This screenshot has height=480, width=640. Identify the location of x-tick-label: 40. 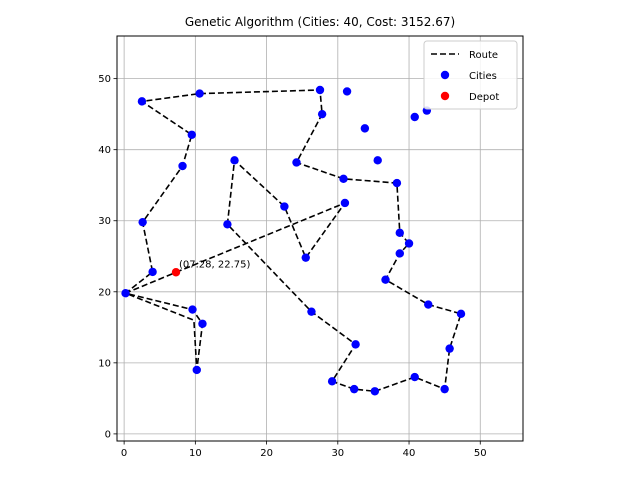
(409, 453).